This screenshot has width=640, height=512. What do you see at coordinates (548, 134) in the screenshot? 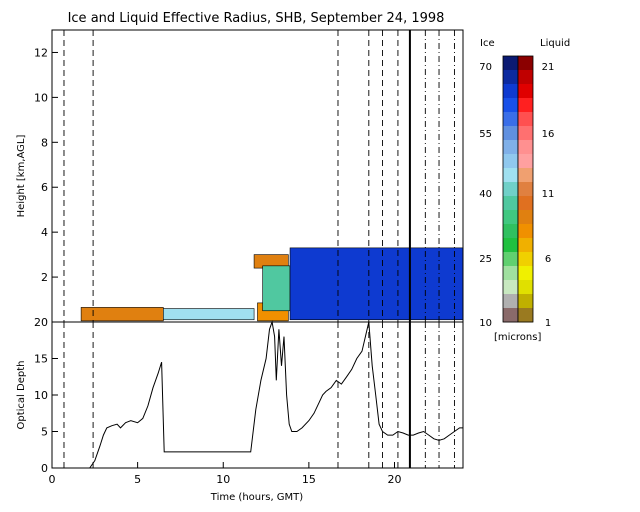
I see `colorbar-liquid-tick: 16` at bounding box center [548, 134].